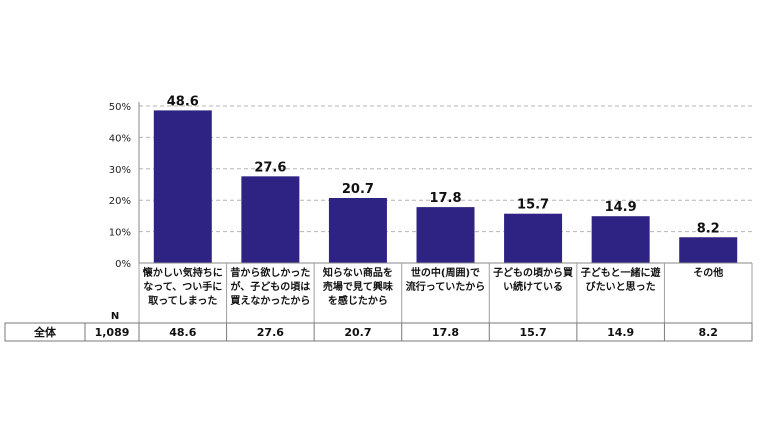 The width and height of the screenshot is (770, 437). I want to click on category-label: 流行っていたから, so click(446, 286).